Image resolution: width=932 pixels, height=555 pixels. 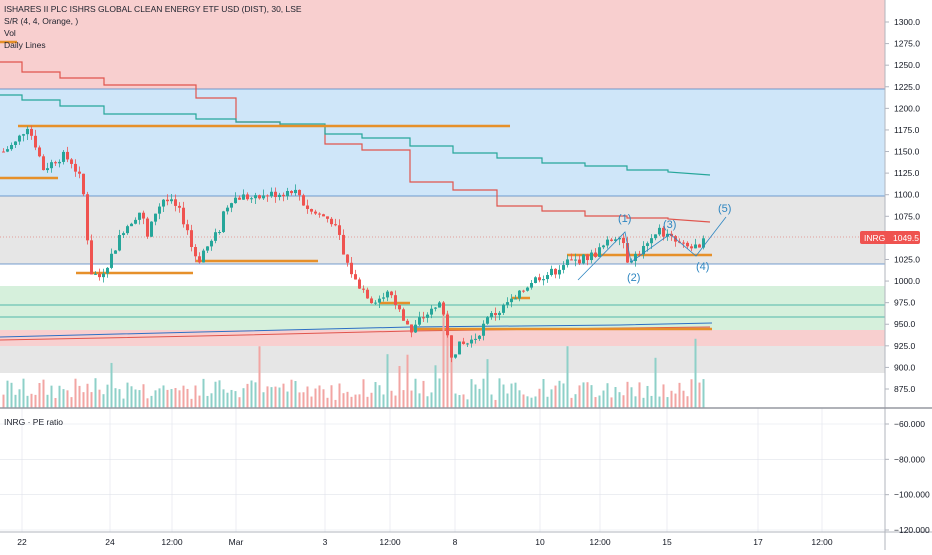 I want to click on indicator-daily-lines: Daily Lines, so click(x=25, y=45).